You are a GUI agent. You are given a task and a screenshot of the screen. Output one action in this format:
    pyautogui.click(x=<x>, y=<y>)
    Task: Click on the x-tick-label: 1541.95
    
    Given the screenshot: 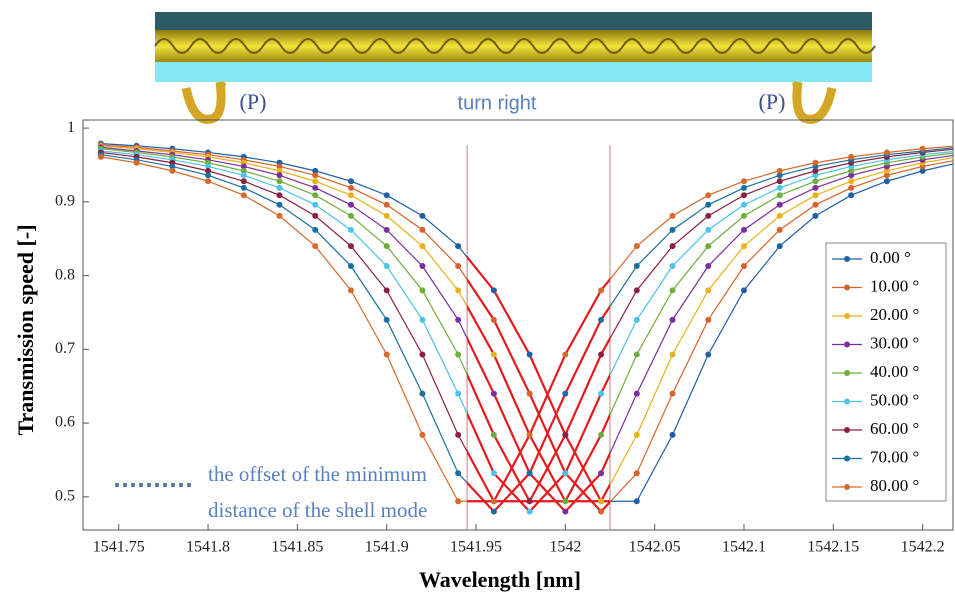 What is the action you would take?
    pyautogui.click(x=476, y=547)
    